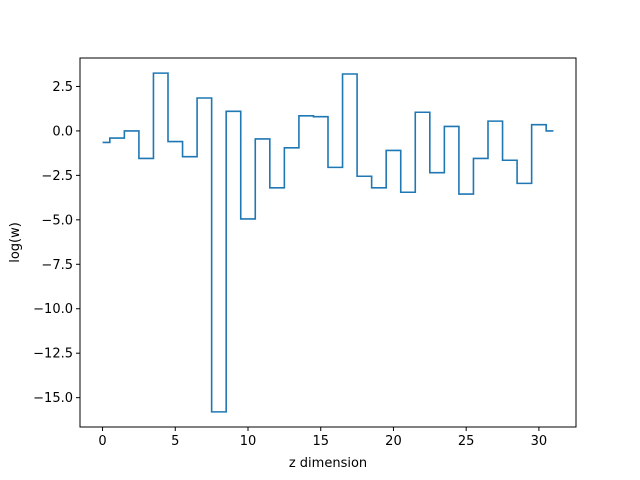 This screenshot has height=480, width=640. What do you see at coordinates (53, 398) in the screenshot?
I see `y-tick-label: −15.0` at bounding box center [53, 398].